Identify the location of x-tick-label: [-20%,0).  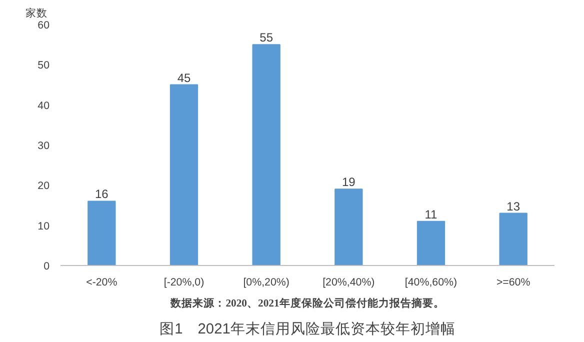
(184, 282).